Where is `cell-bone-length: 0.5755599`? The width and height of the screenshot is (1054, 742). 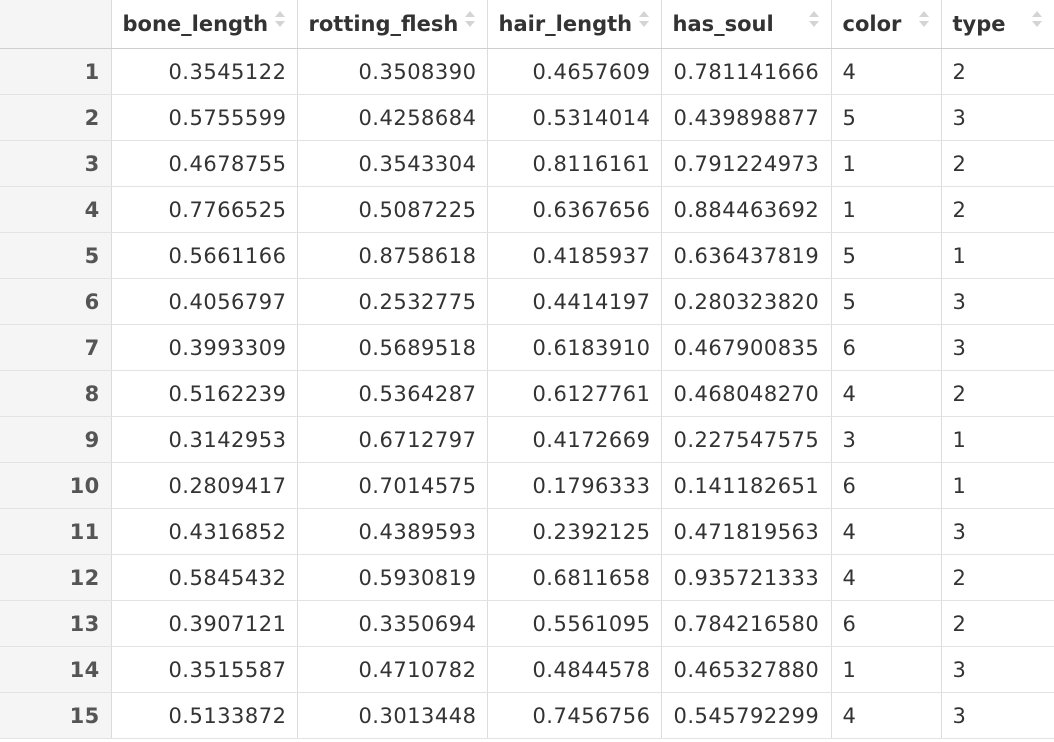
cell-bone-length: 0.5755599 is located at coordinates (204, 117).